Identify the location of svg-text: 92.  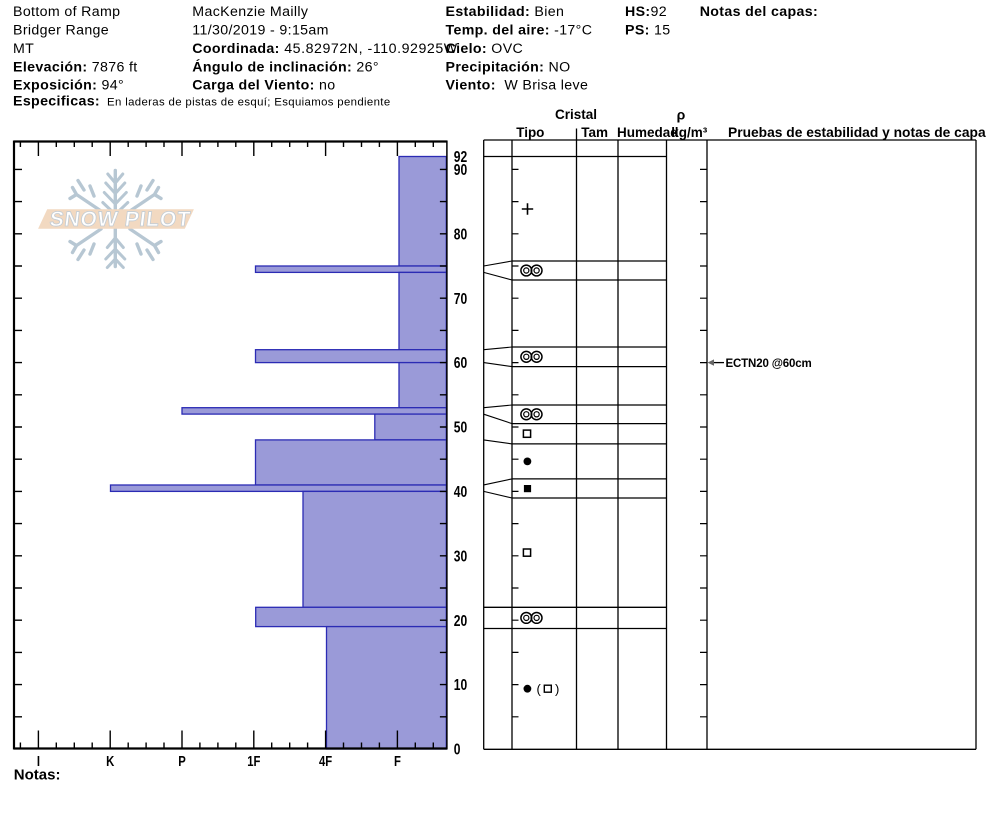
(461, 157).